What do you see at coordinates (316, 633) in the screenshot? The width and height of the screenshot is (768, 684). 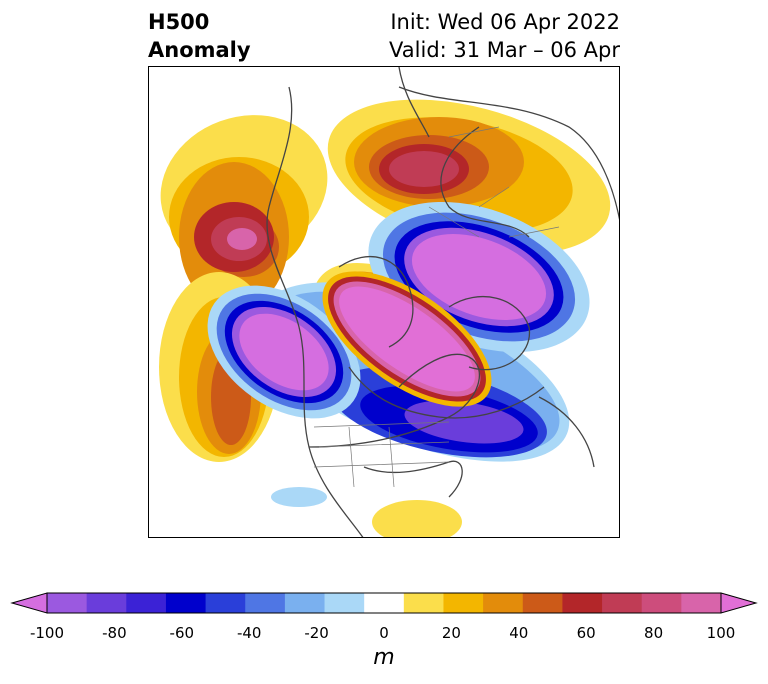 I see `colorbar-tick-label: -20` at bounding box center [316, 633].